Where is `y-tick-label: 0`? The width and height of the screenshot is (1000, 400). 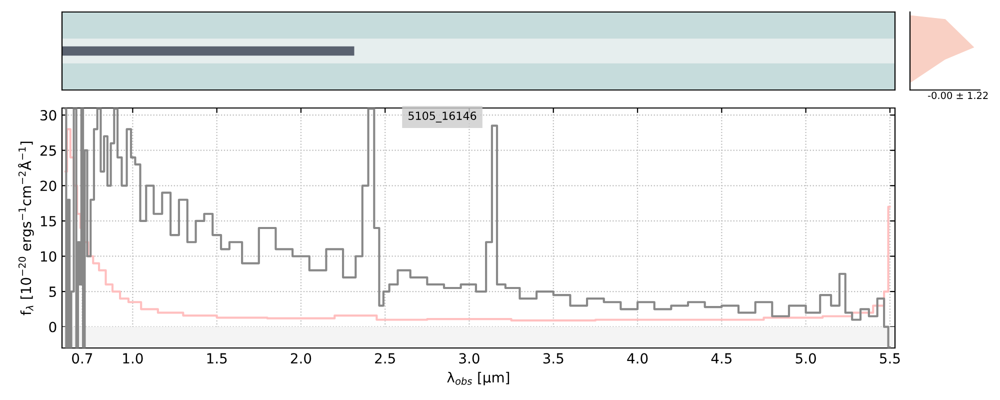
y-tick-label: 0 is located at coordinates (52, 327).